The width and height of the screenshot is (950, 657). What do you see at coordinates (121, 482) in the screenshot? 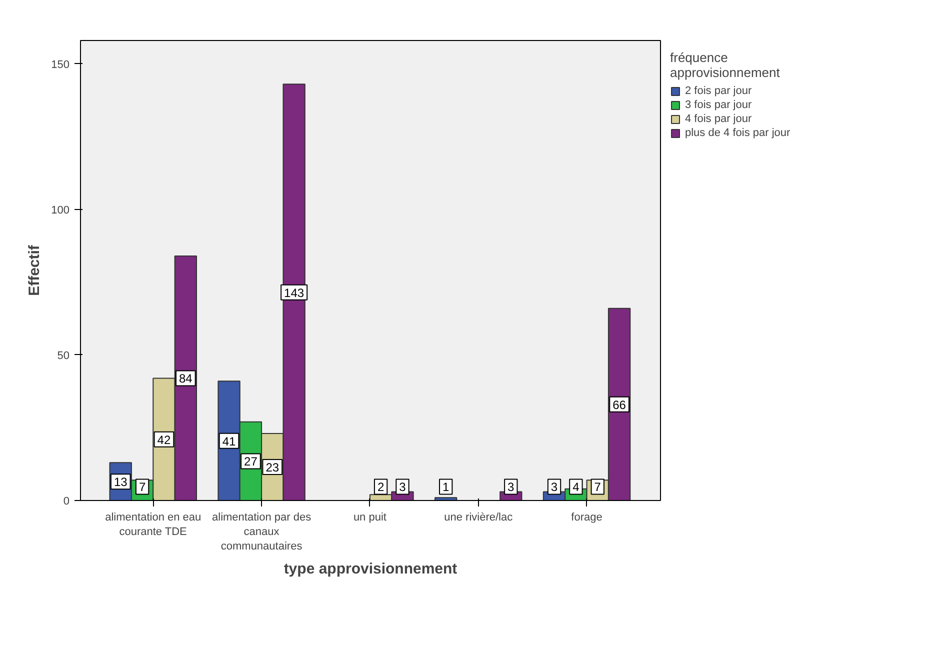
I see `data-label: 13` at bounding box center [121, 482].